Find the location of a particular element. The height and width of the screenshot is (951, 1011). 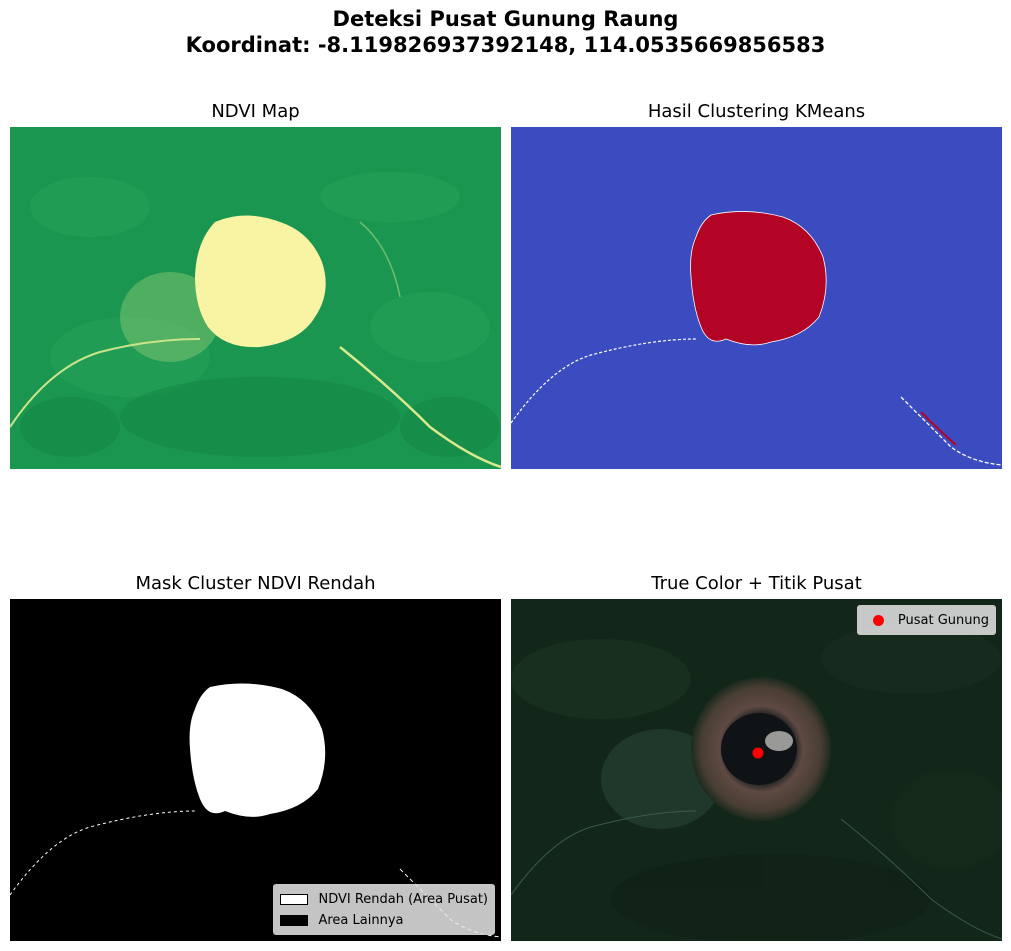

cluster-panel-title: Hasil Clustering KMeans is located at coordinates (756, 111).